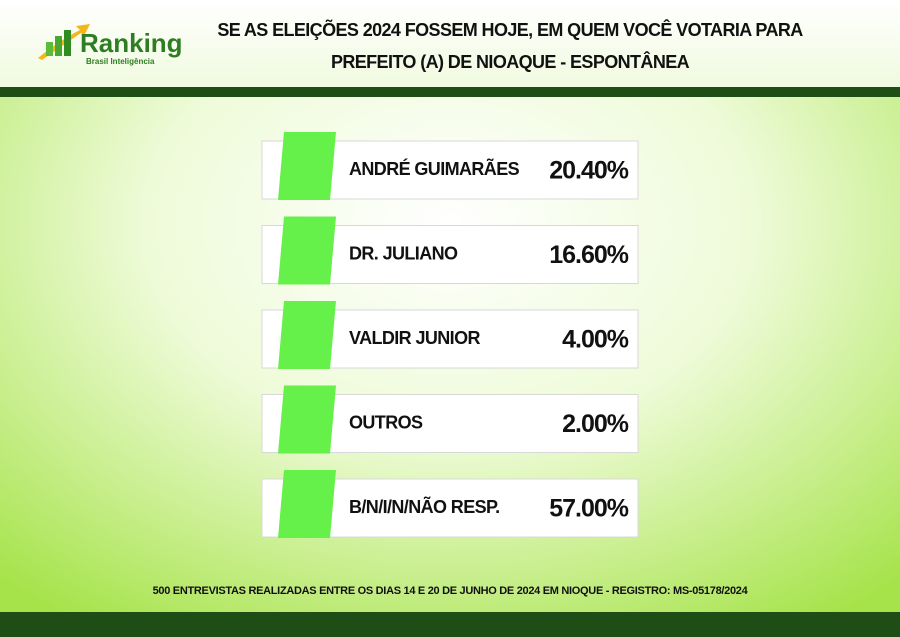  I want to click on candidate-name: B/N/I/N/NÃO RESP., so click(424, 506).